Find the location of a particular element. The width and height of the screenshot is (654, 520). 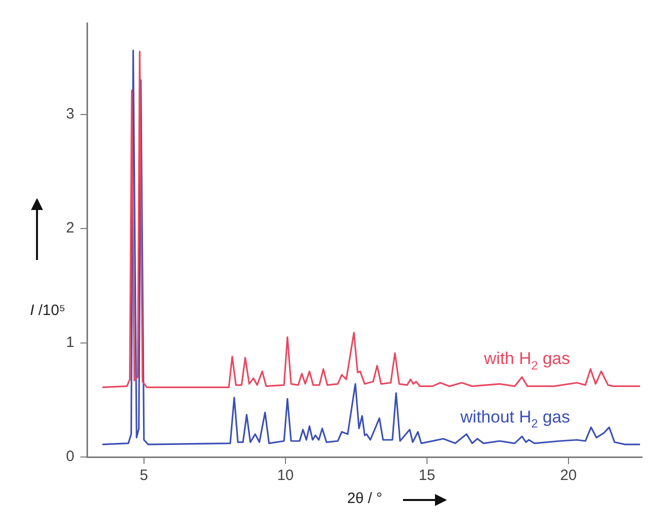

y-tick-label: 0 is located at coordinates (70, 457).